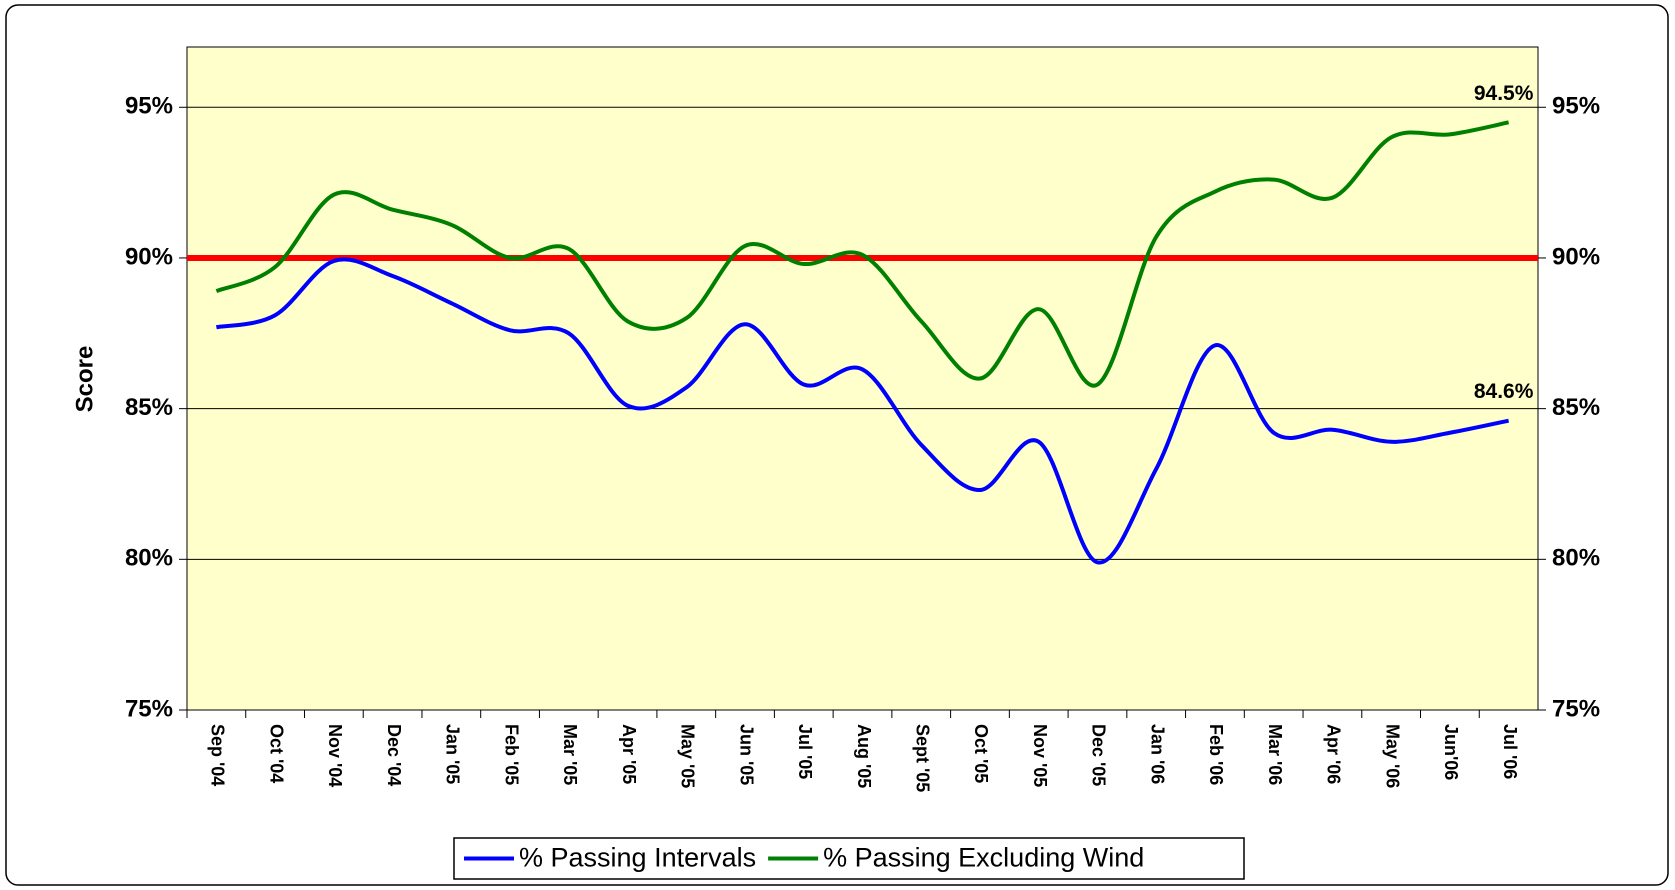 The image size is (1675, 890). I want to click on y2-tick-label: 80%, so click(1576, 558).